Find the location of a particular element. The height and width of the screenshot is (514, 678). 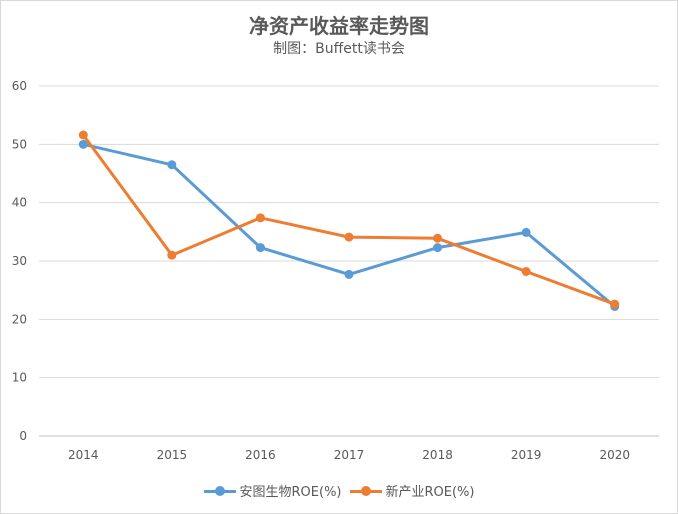

y-tick-label: 10 is located at coordinates (19, 378).